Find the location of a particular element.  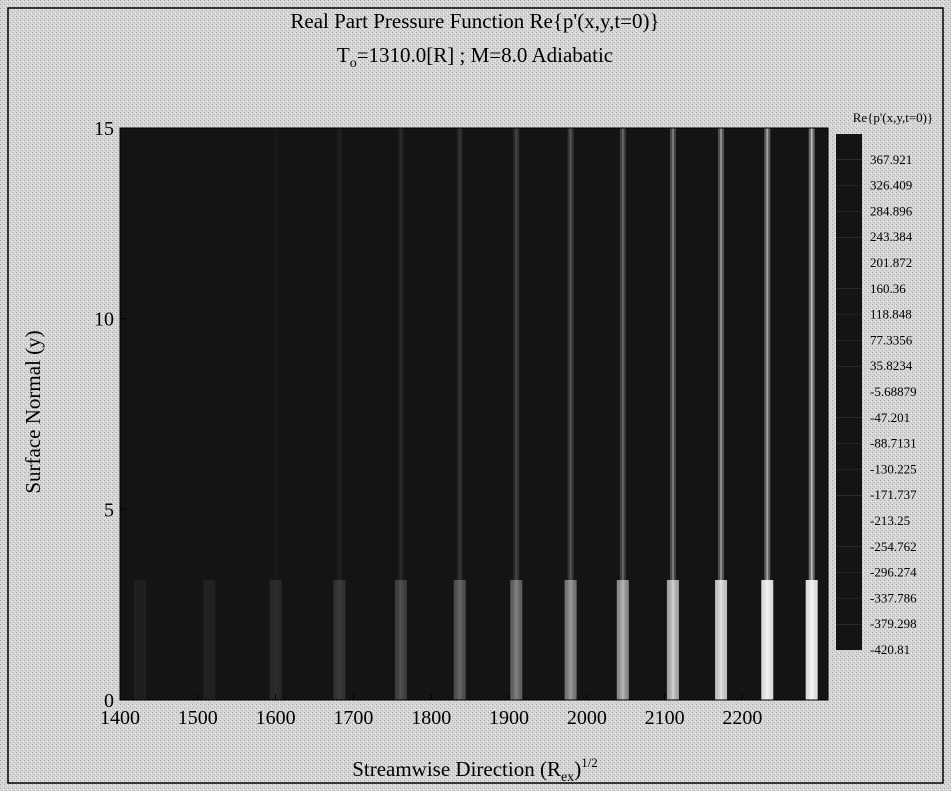

subtitle-subscript: o is located at coordinates (353, 63).